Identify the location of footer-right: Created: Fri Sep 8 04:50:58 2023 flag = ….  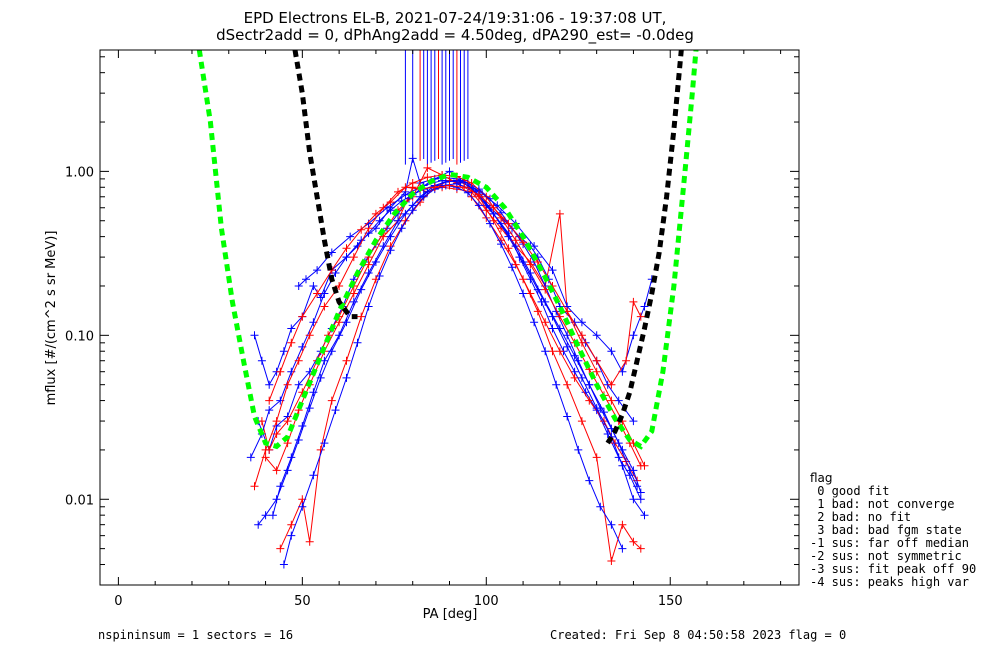
(698, 635).